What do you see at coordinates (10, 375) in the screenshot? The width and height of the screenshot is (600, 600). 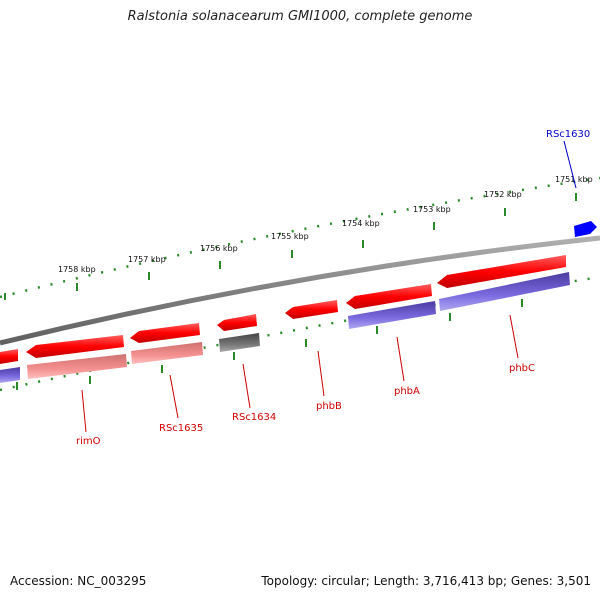 I see `cog-bar-left-edge` at bounding box center [10, 375].